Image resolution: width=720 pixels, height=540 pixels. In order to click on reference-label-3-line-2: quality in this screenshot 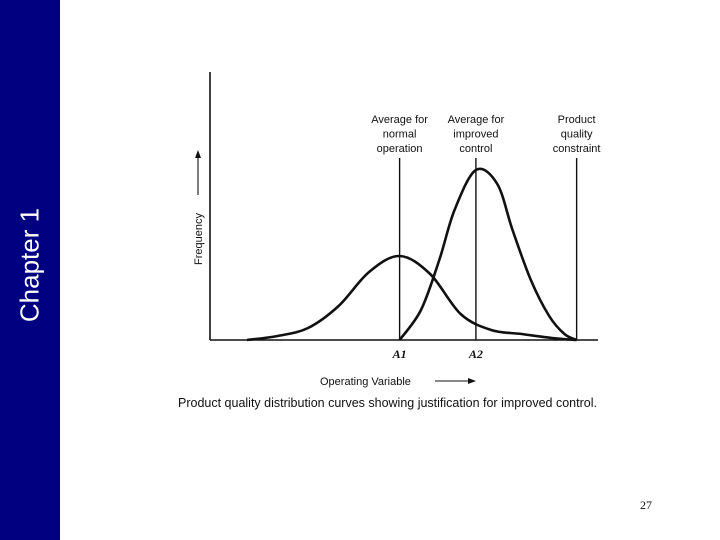, I will do `click(577, 135)`.